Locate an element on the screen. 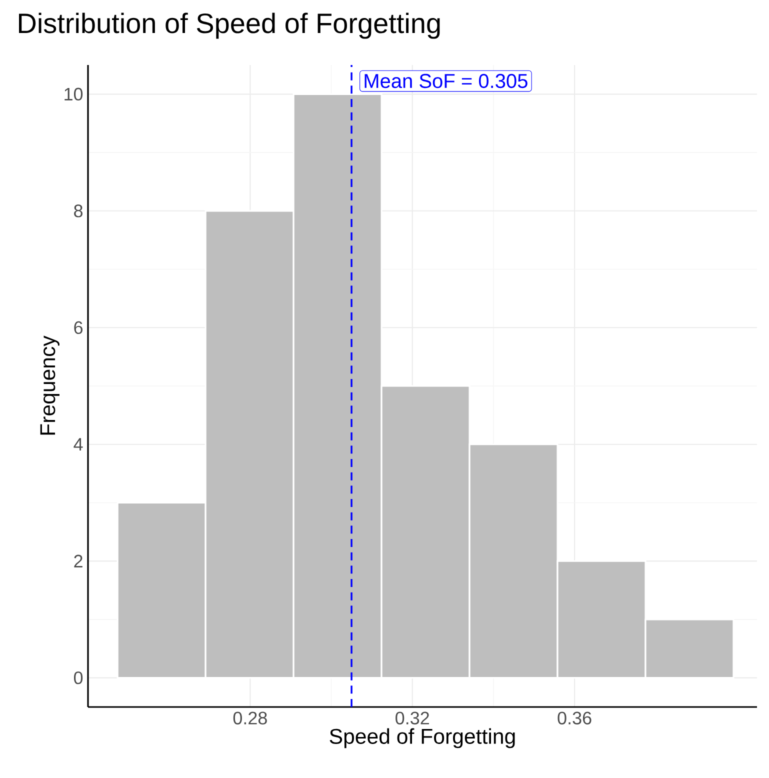 The image size is (769, 778). y-tick-label: 2 is located at coordinates (78, 561).